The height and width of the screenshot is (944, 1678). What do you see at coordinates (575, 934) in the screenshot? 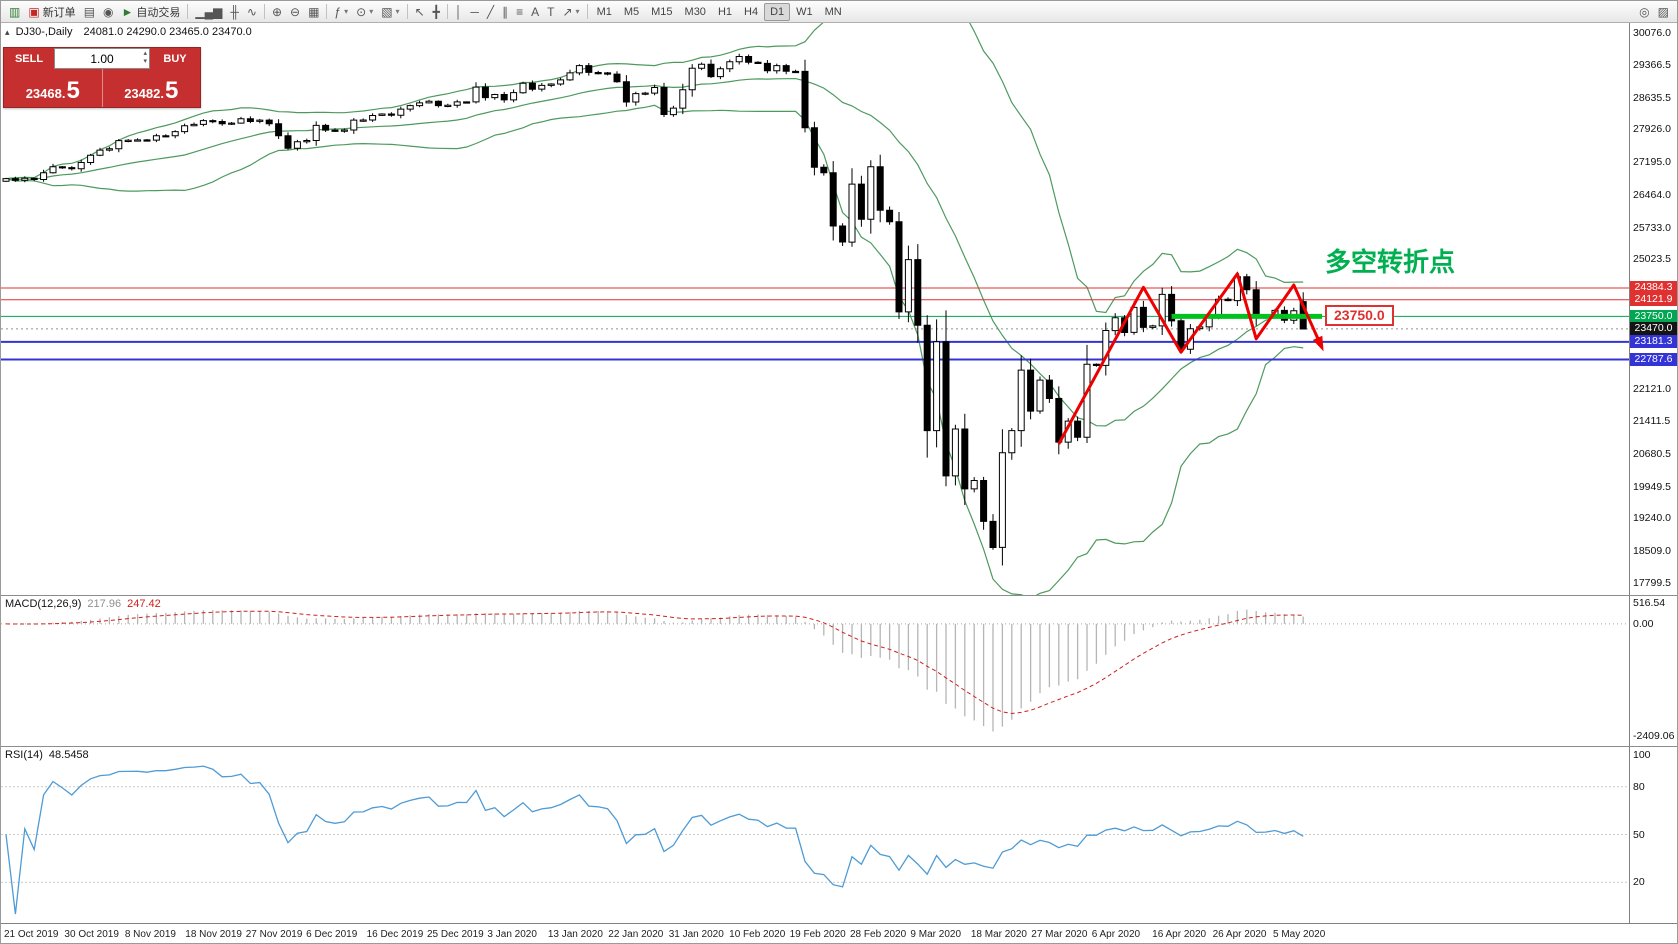
I see `time-label: 13 Jan 2020` at bounding box center [575, 934].